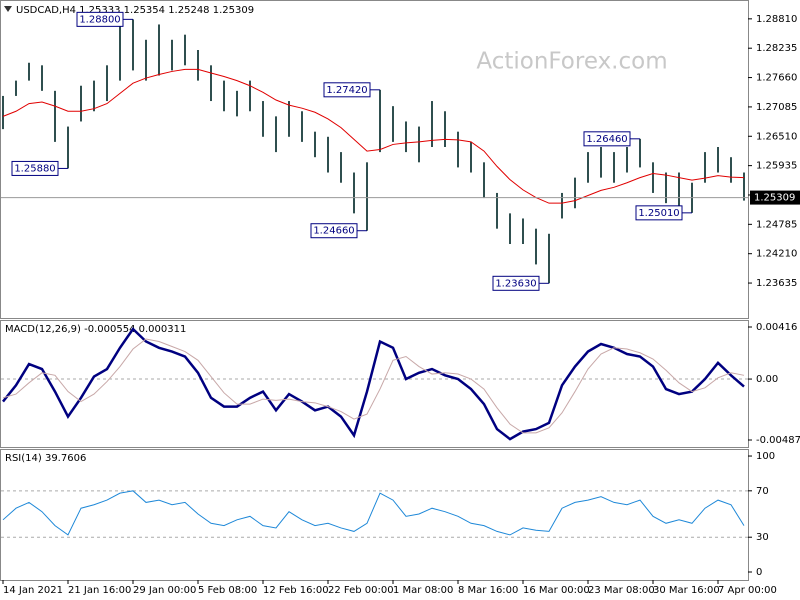 The width and height of the screenshot is (800, 600). What do you see at coordinates (747, 590) in the screenshot?
I see `x-tick-label: 7 Apr 00:00` at bounding box center [747, 590].